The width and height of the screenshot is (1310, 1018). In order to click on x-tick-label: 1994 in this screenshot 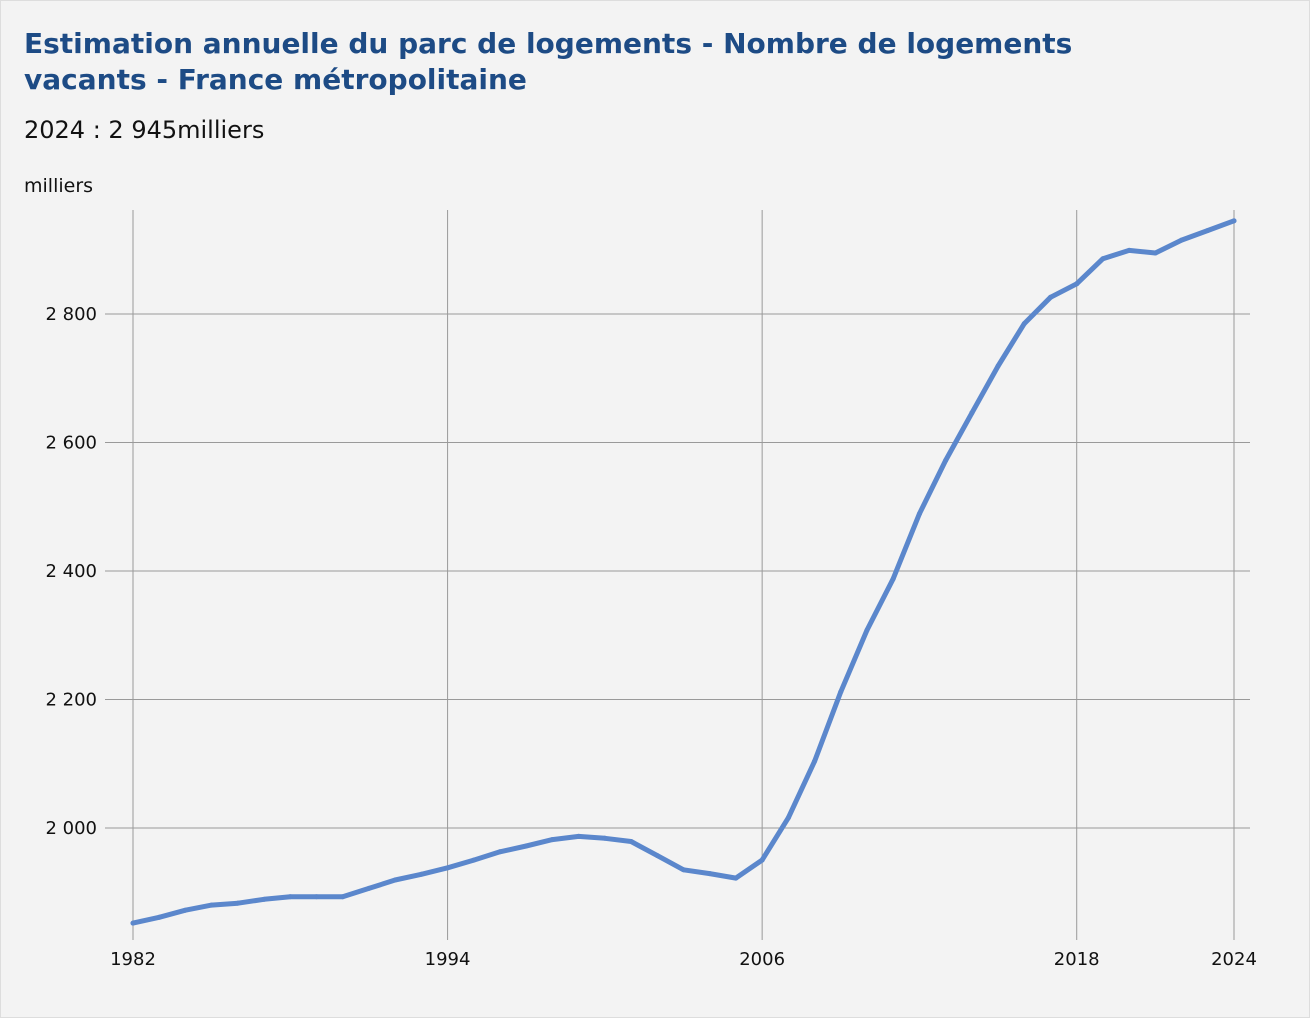, I will do `click(448, 959)`.